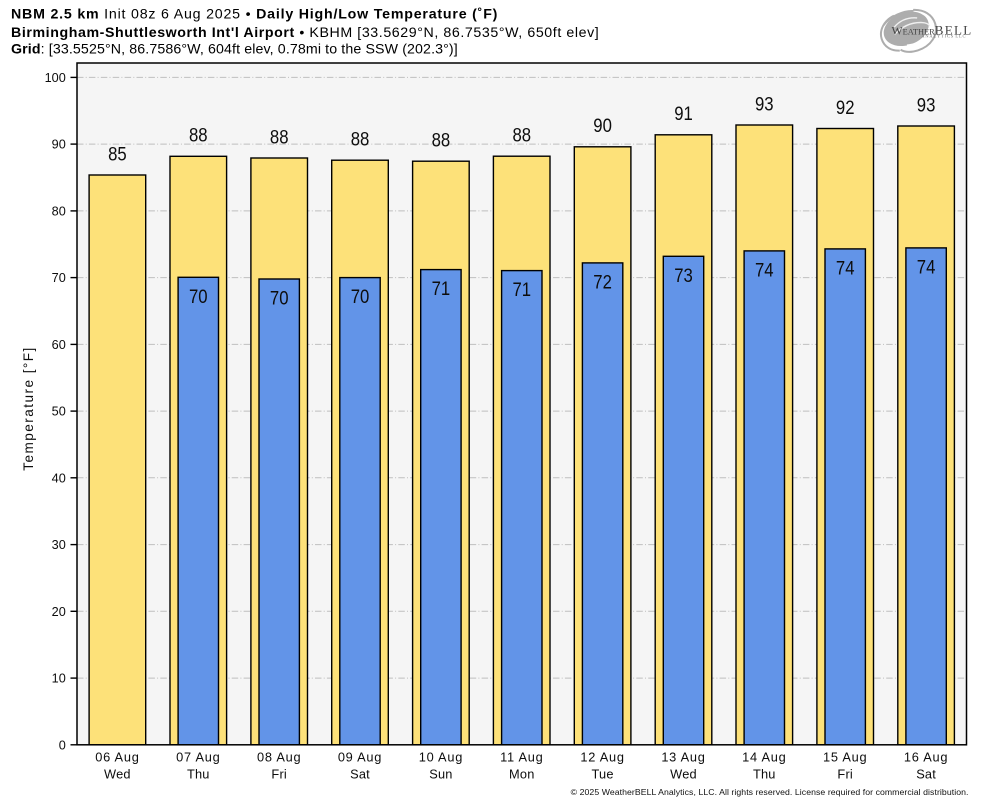 The height and width of the screenshot is (808, 984). What do you see at coordinates (845, 757) in the screenshot?
I see `svg-text: 15 Aug` at bounding box center [845, 757].